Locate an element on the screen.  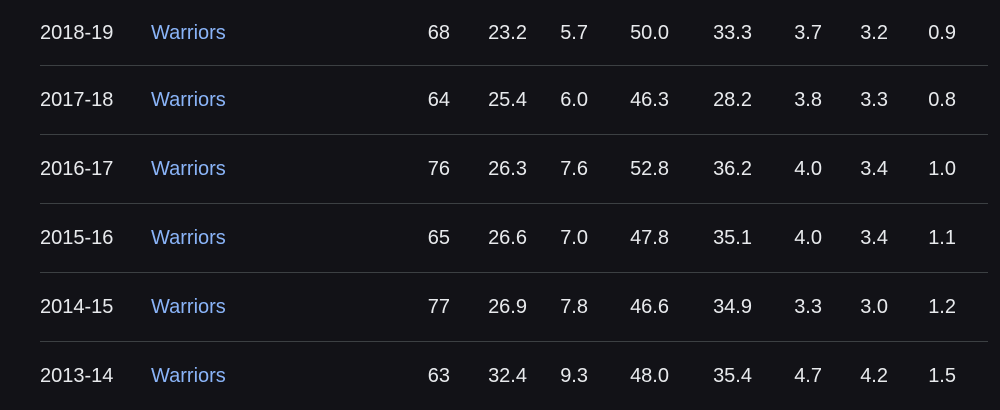
blocks-cell: 1.0 is located at coordinates (942, 169).